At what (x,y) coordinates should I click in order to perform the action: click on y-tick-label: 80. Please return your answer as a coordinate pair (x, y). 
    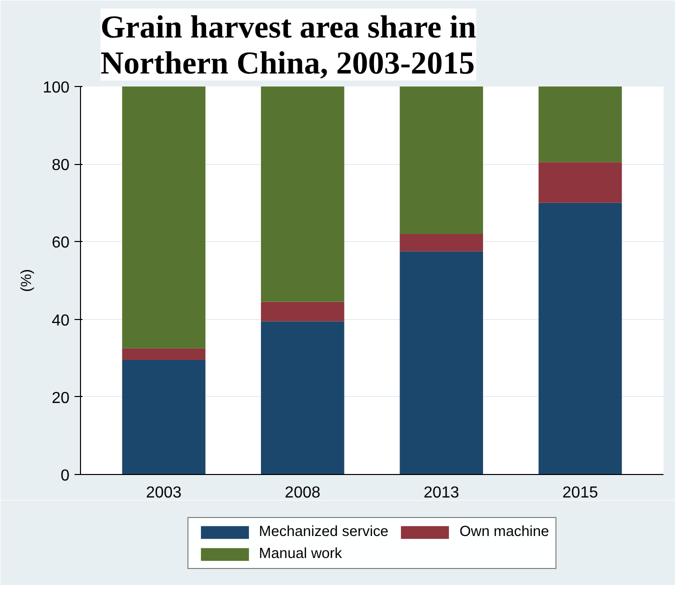
    Looking at the image, I should click on (61, 165).